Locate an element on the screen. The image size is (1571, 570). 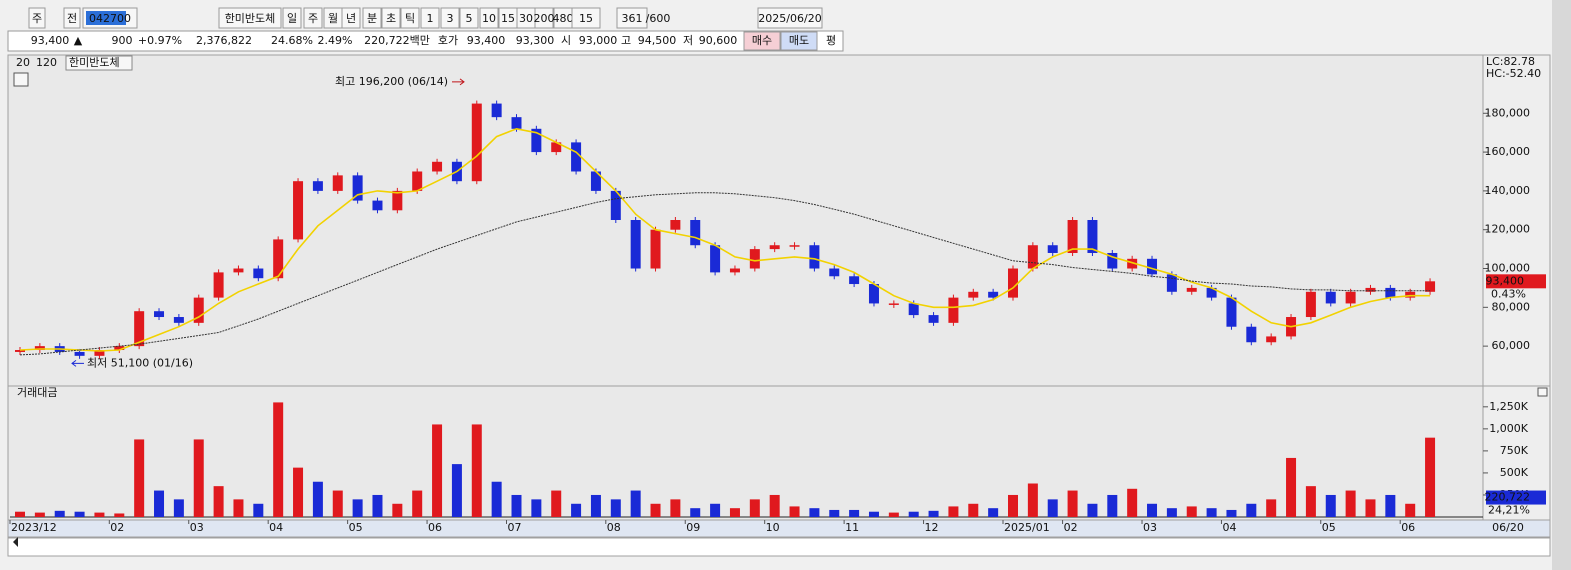
x-tick-label: 04 is located at coordinates (1229, 527).